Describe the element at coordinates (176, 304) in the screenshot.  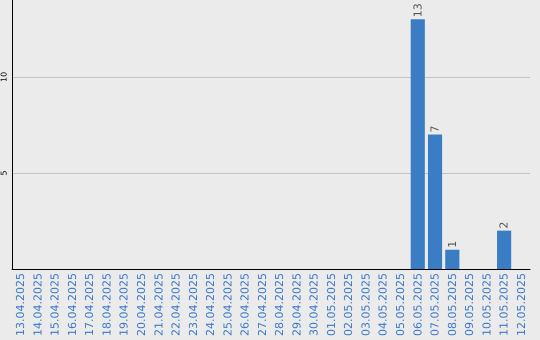
I see `x-tick-label: 22.04.2025` at that location.